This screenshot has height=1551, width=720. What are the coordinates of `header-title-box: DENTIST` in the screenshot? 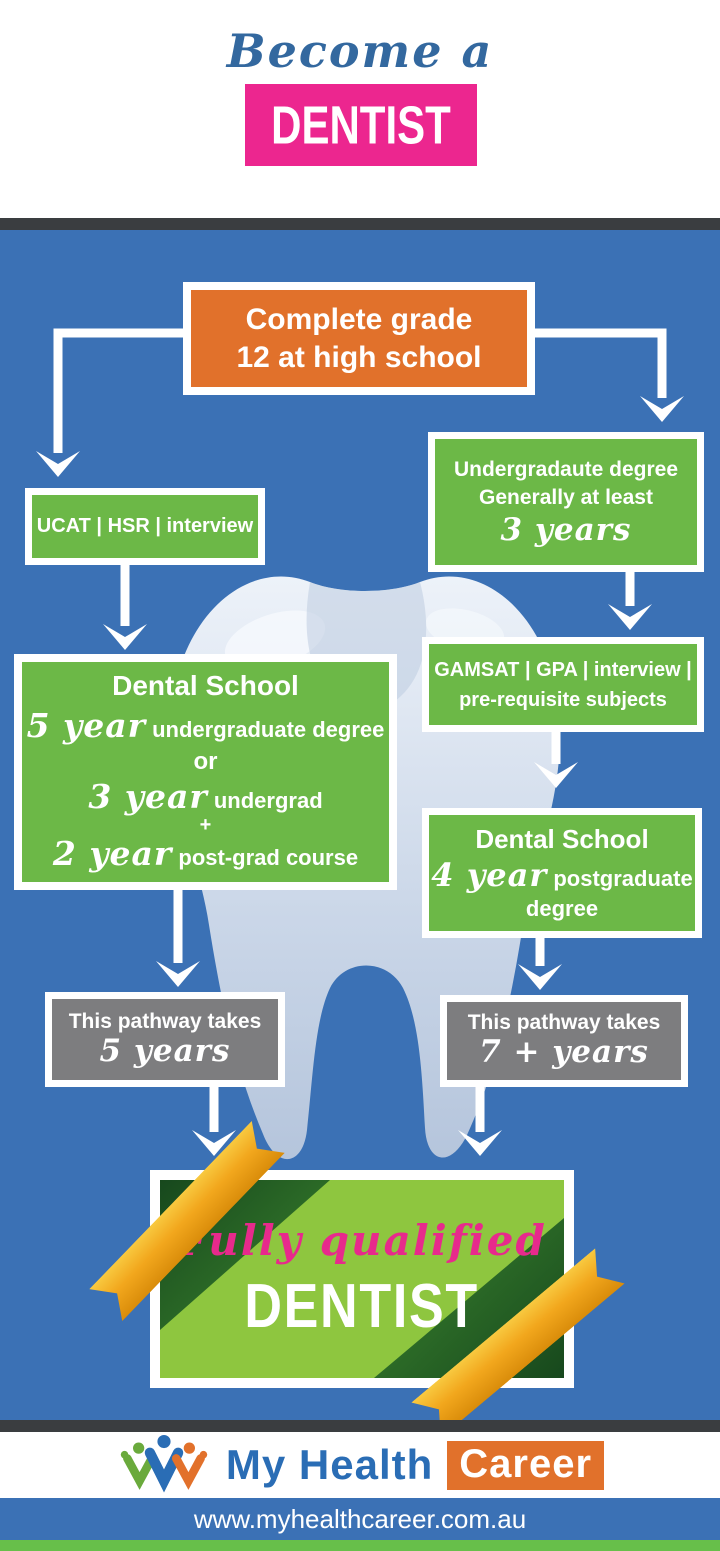 It's located at (361, 125).